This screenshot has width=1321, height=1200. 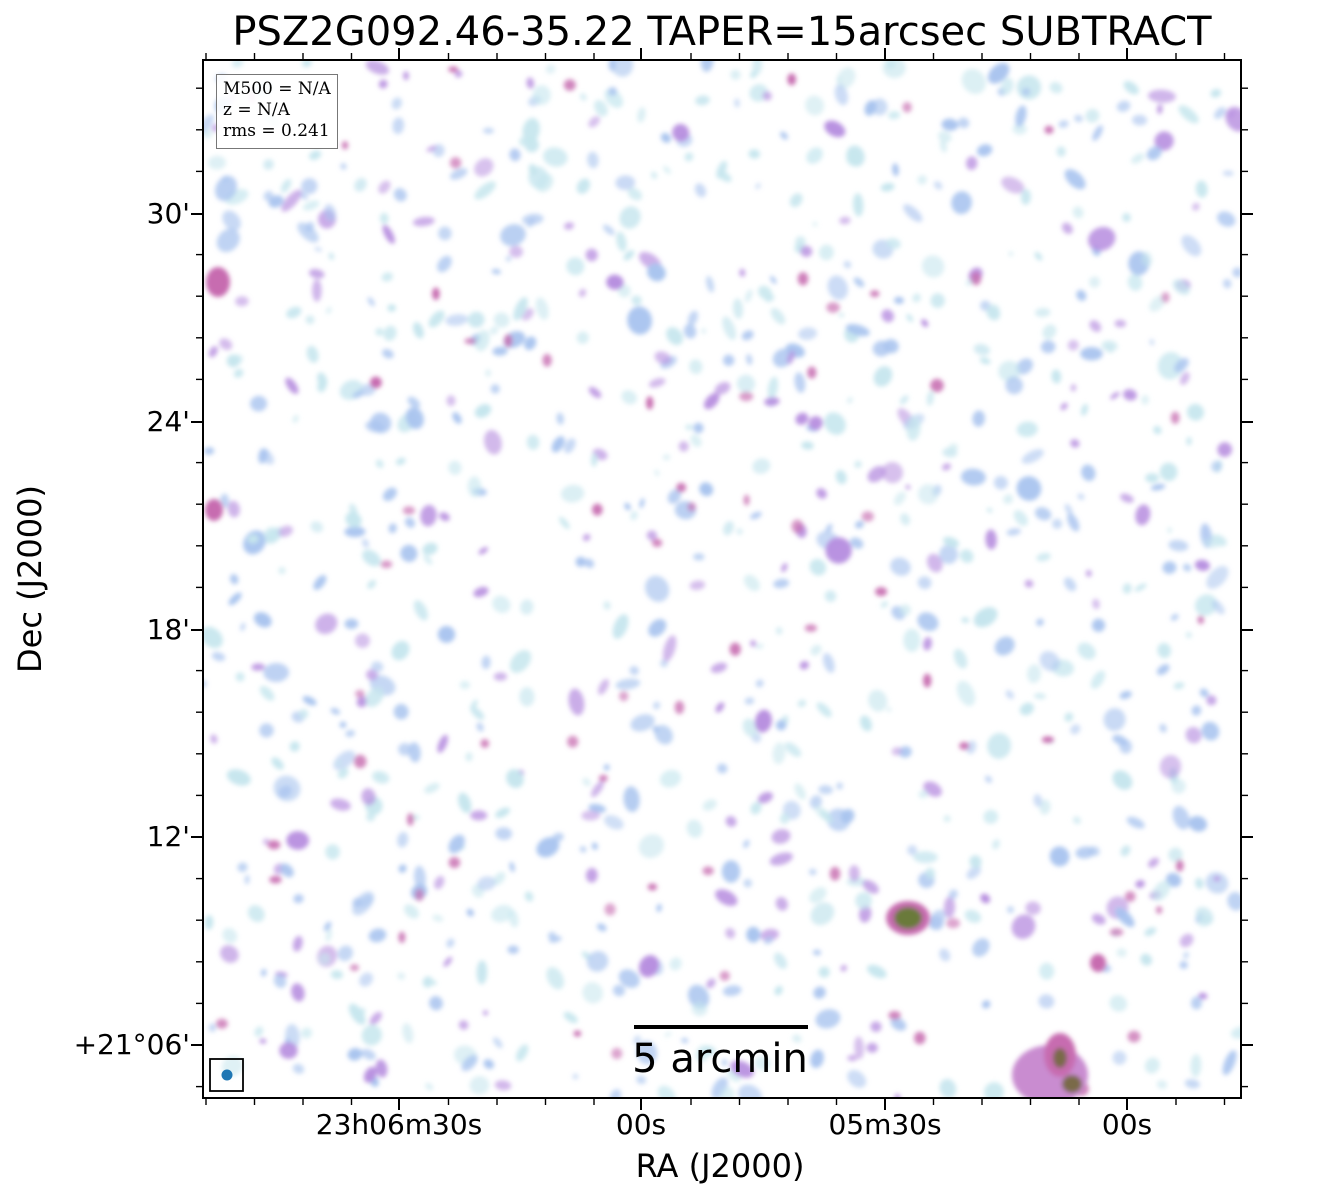 What do you see at coordinates (1127, 1124) in the screenshot?
I see `ra-tick-label-3: 00s` at bounding box center [1127, 1124].